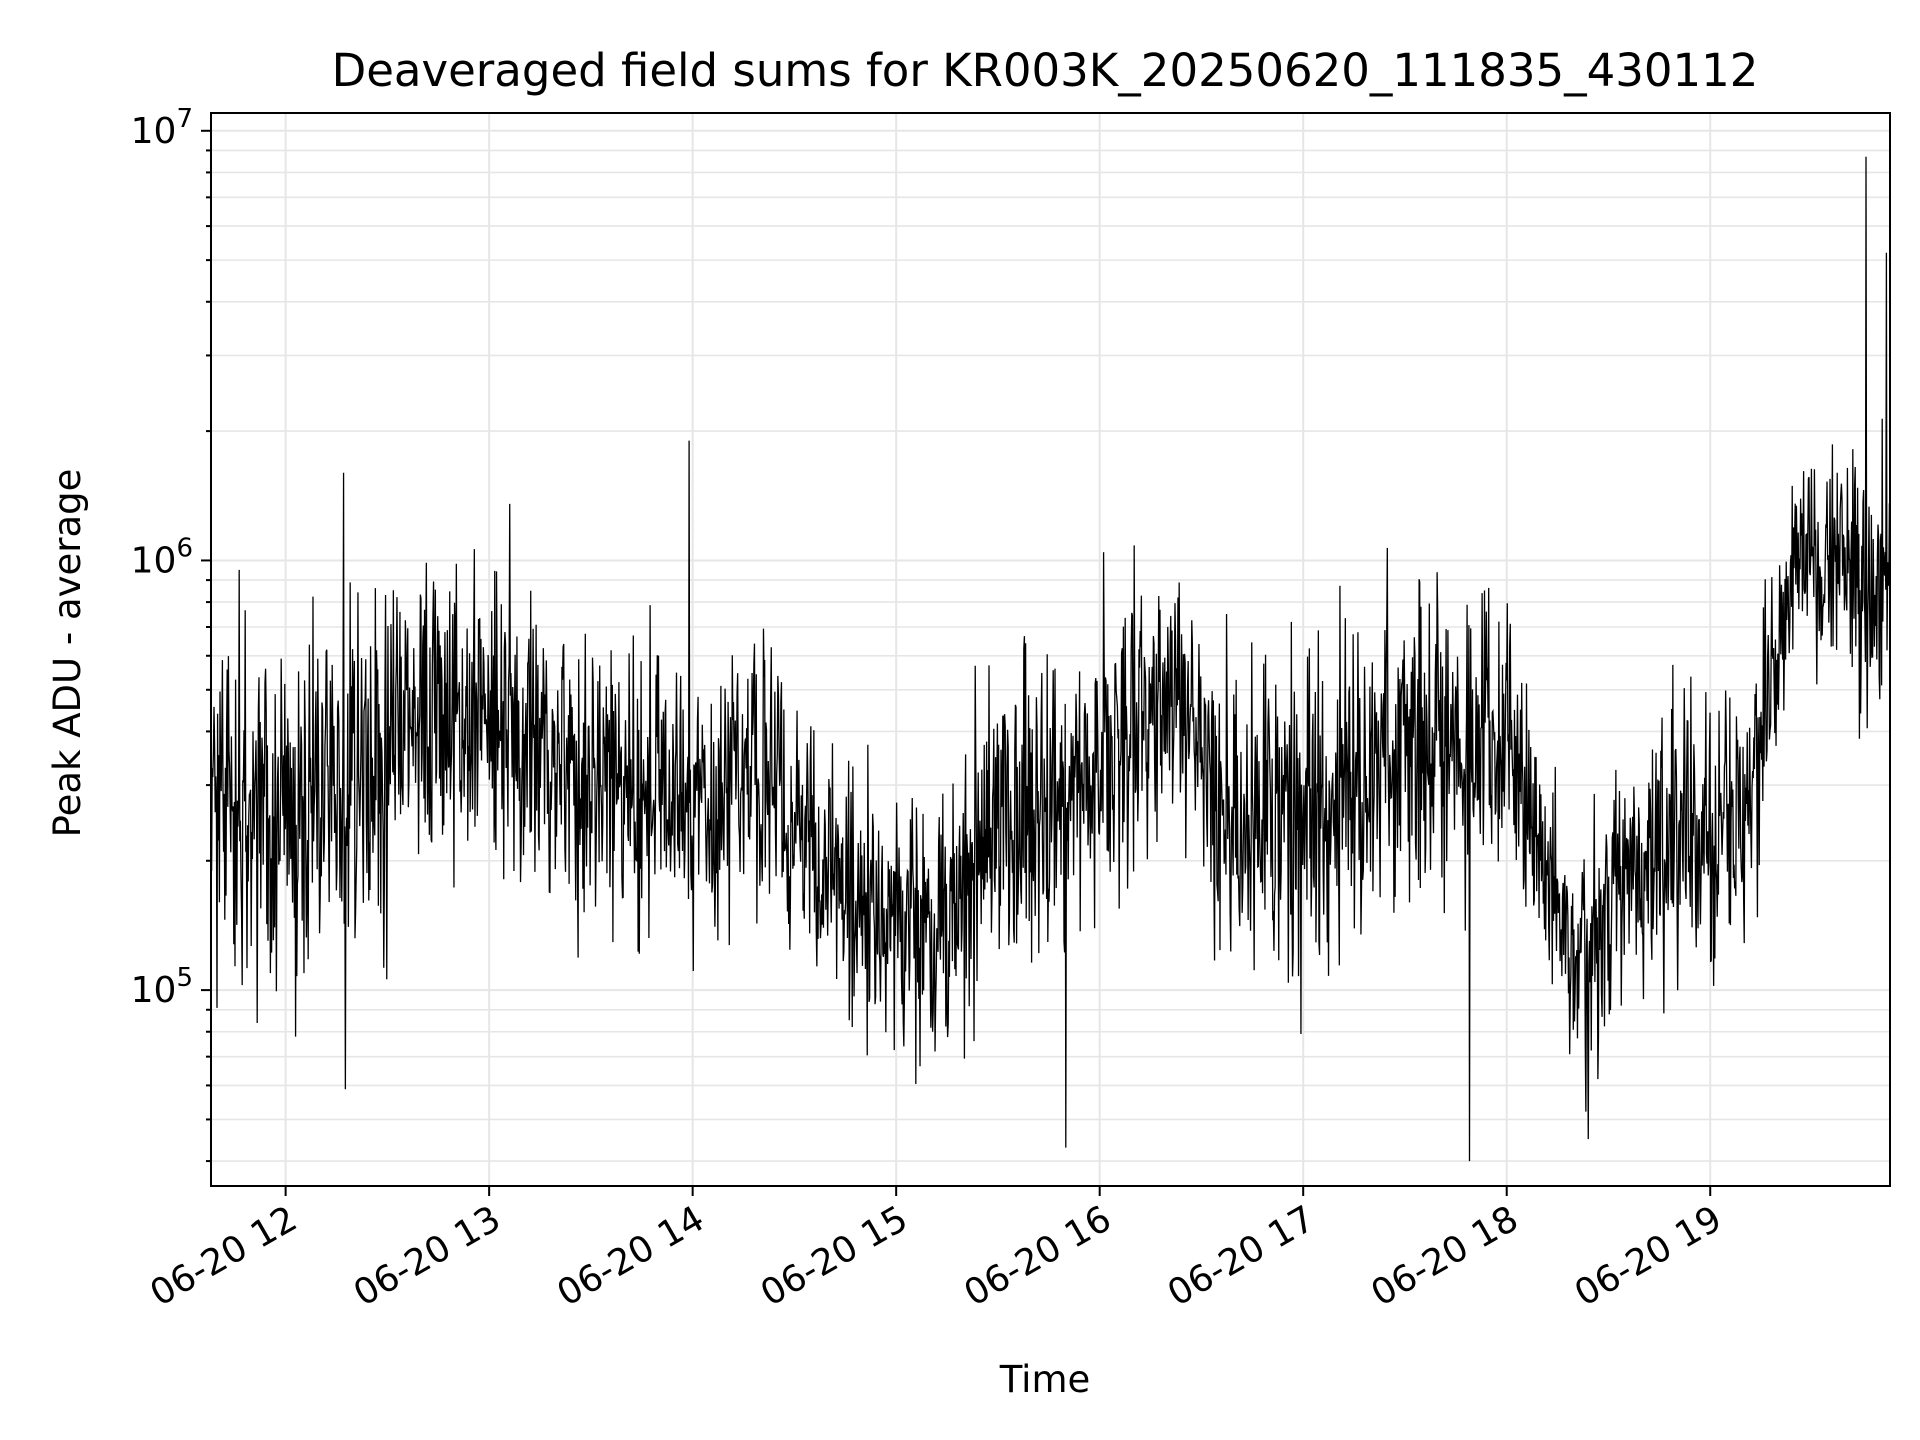  Describe the element at coordinates (67, 653) in the screenshot. I see `y-axis-label: Peak ADU - average` at that location.